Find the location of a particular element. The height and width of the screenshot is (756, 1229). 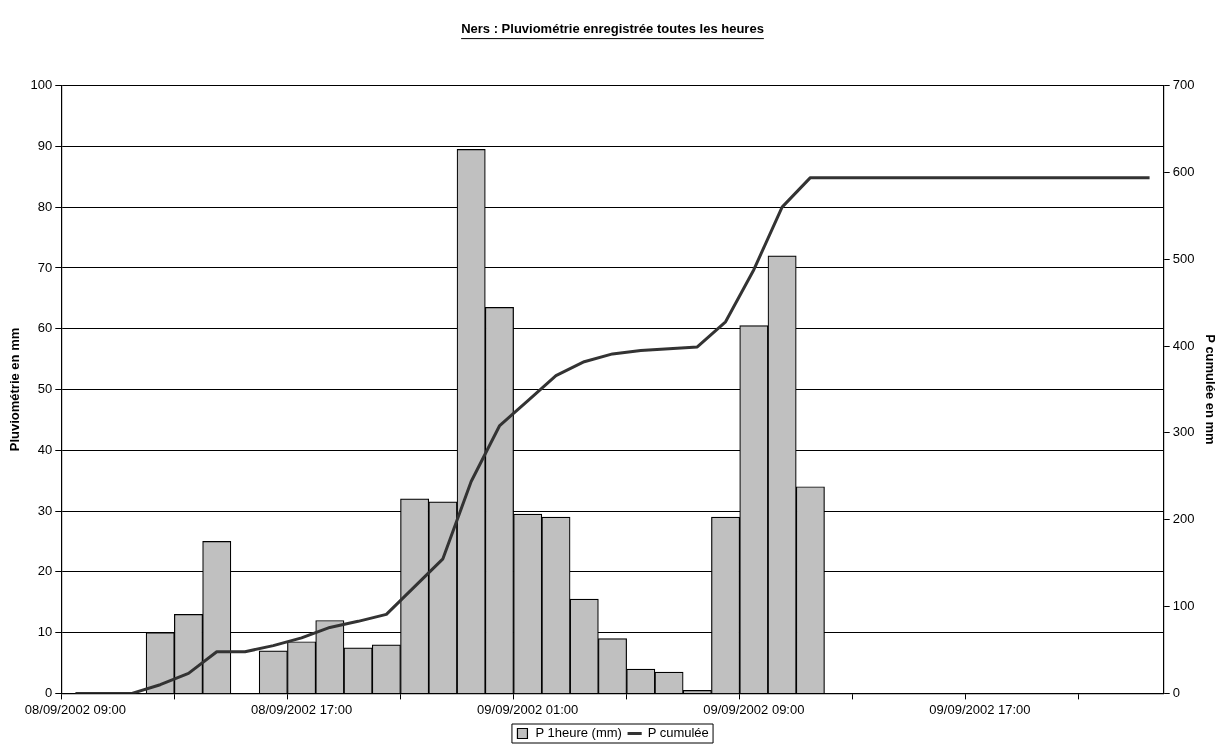

y-tick-label: 30 is located at coordinates (45, 510).